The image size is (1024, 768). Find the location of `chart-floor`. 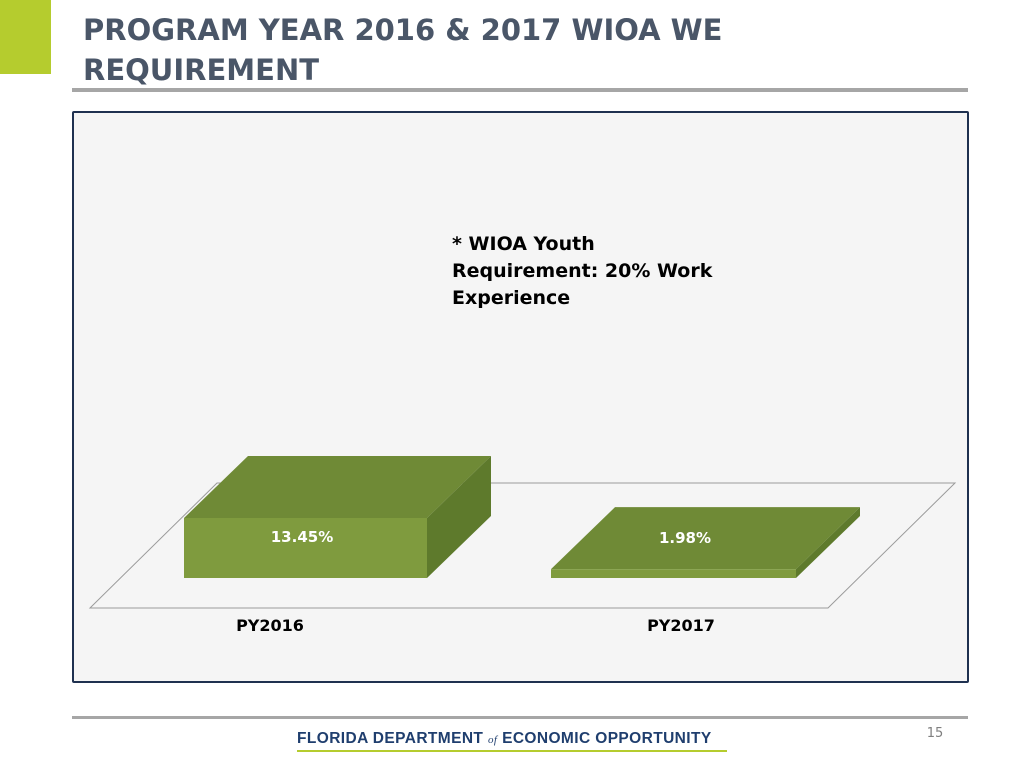

chart-floor is located at coordinates (522, 545).